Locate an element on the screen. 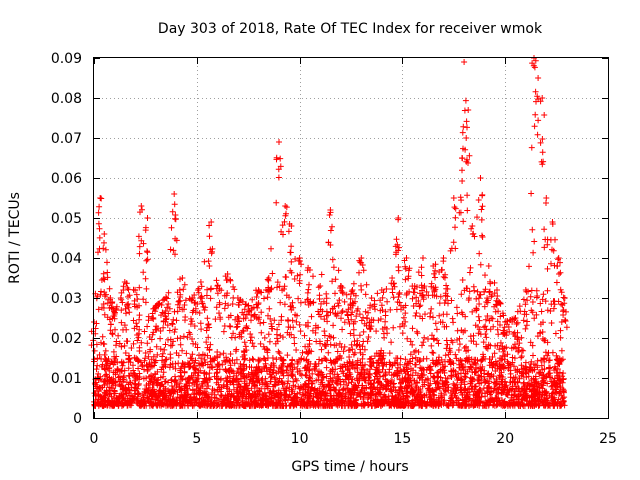 The width and height of the screenshot is (640, 480). x-axis-label: GPS time / hours is located at coordinates (349, 467).